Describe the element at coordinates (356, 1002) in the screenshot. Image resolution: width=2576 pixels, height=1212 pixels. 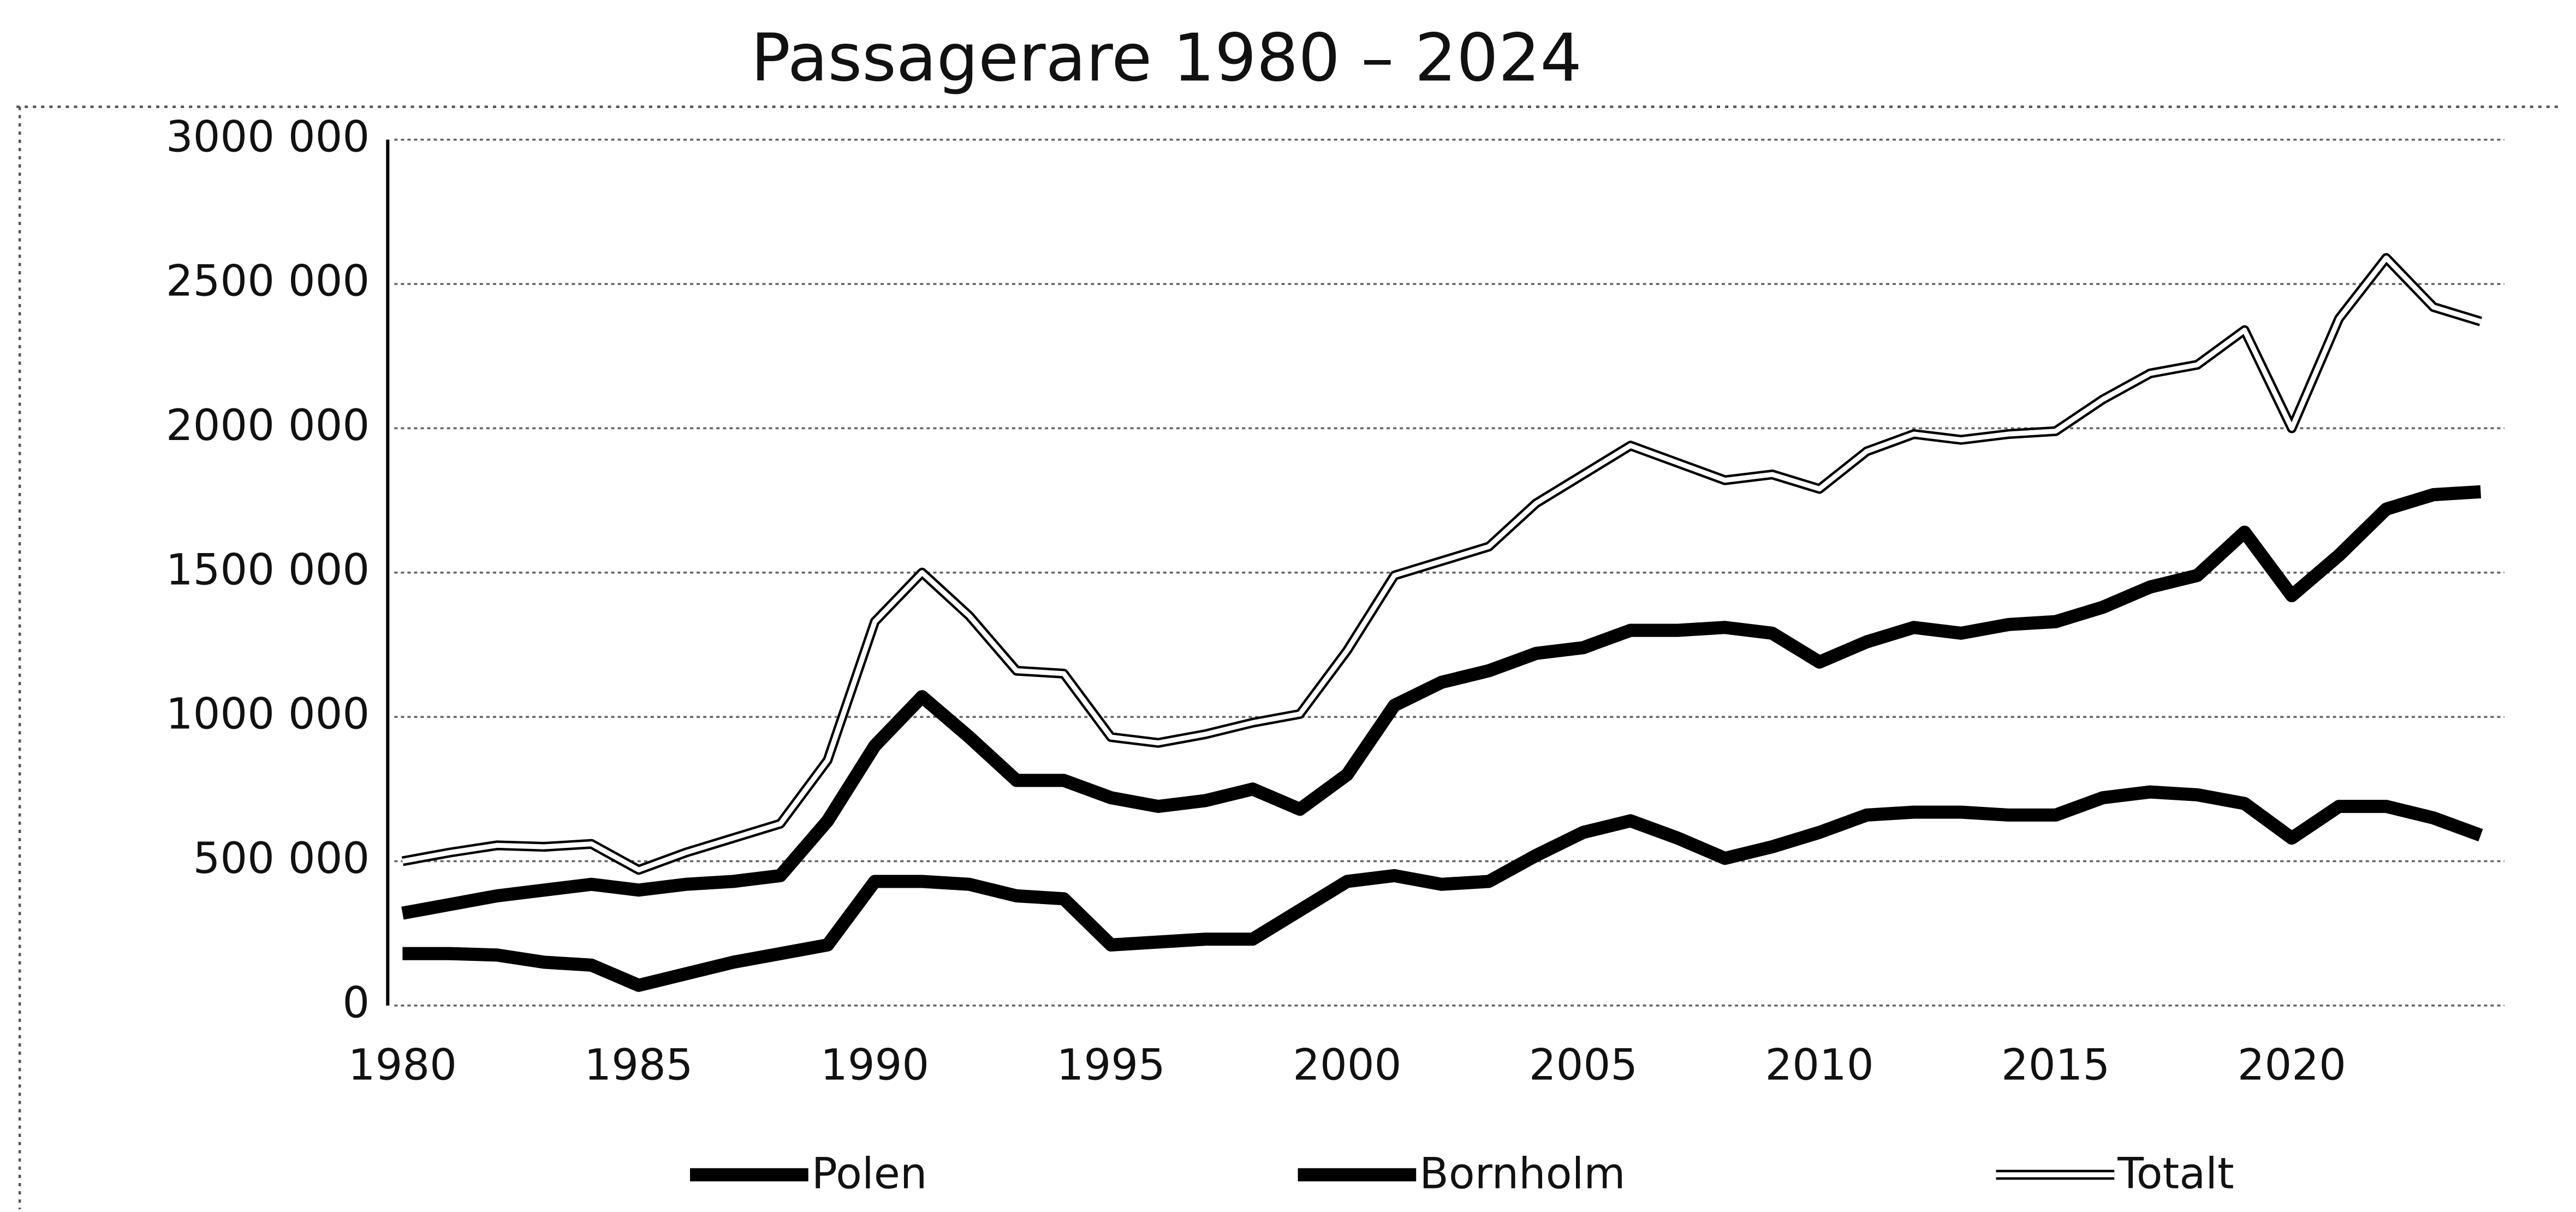
I see `y-tick-label: 0` at that location.